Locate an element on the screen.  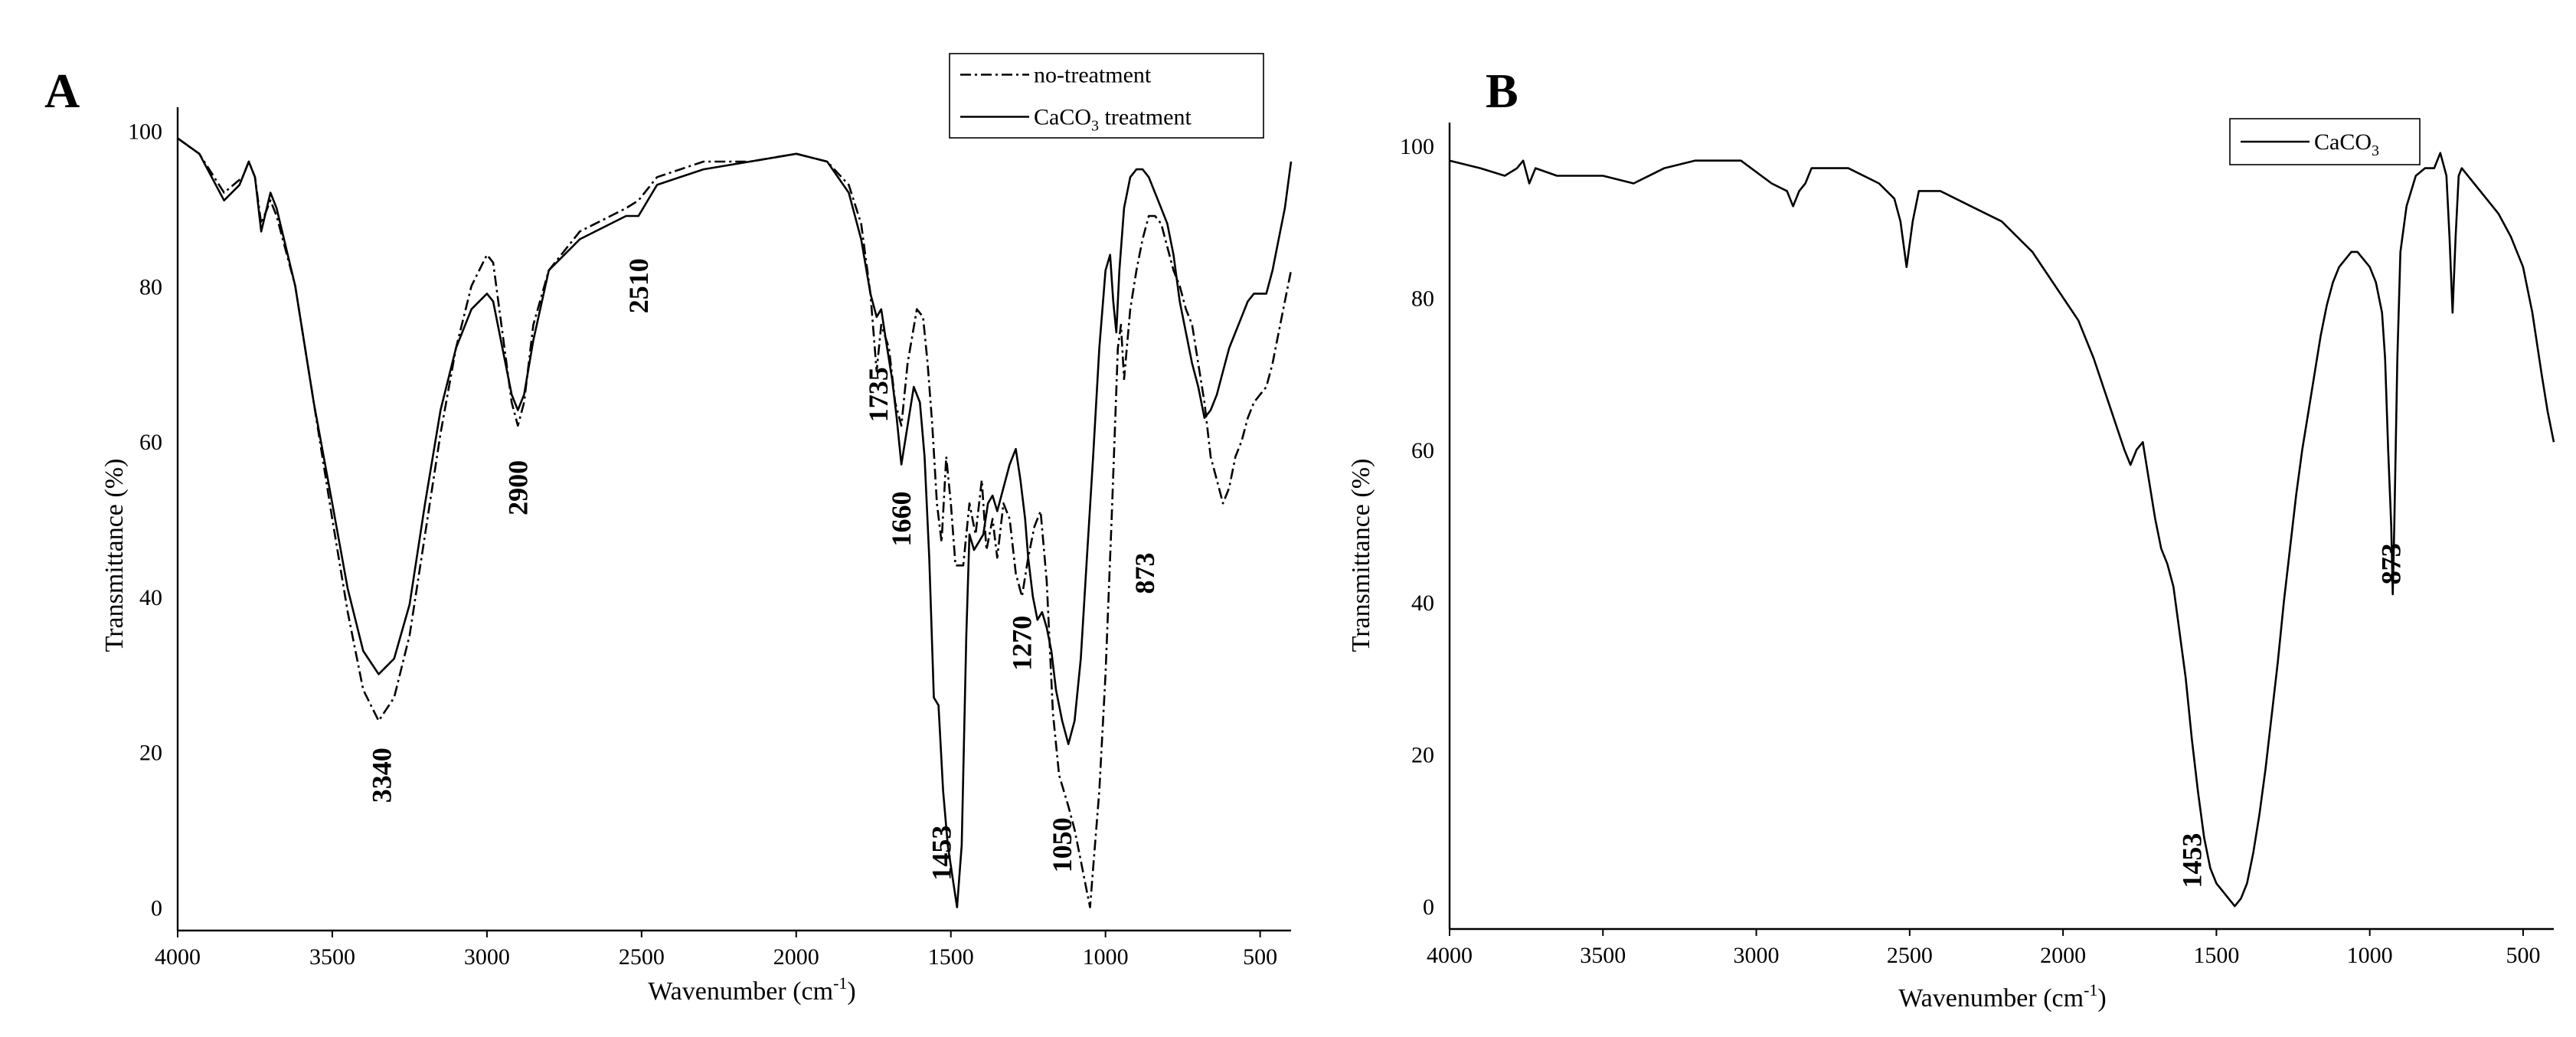
panel-a-peak-label: 873 is located at coordinates (1144, 573).